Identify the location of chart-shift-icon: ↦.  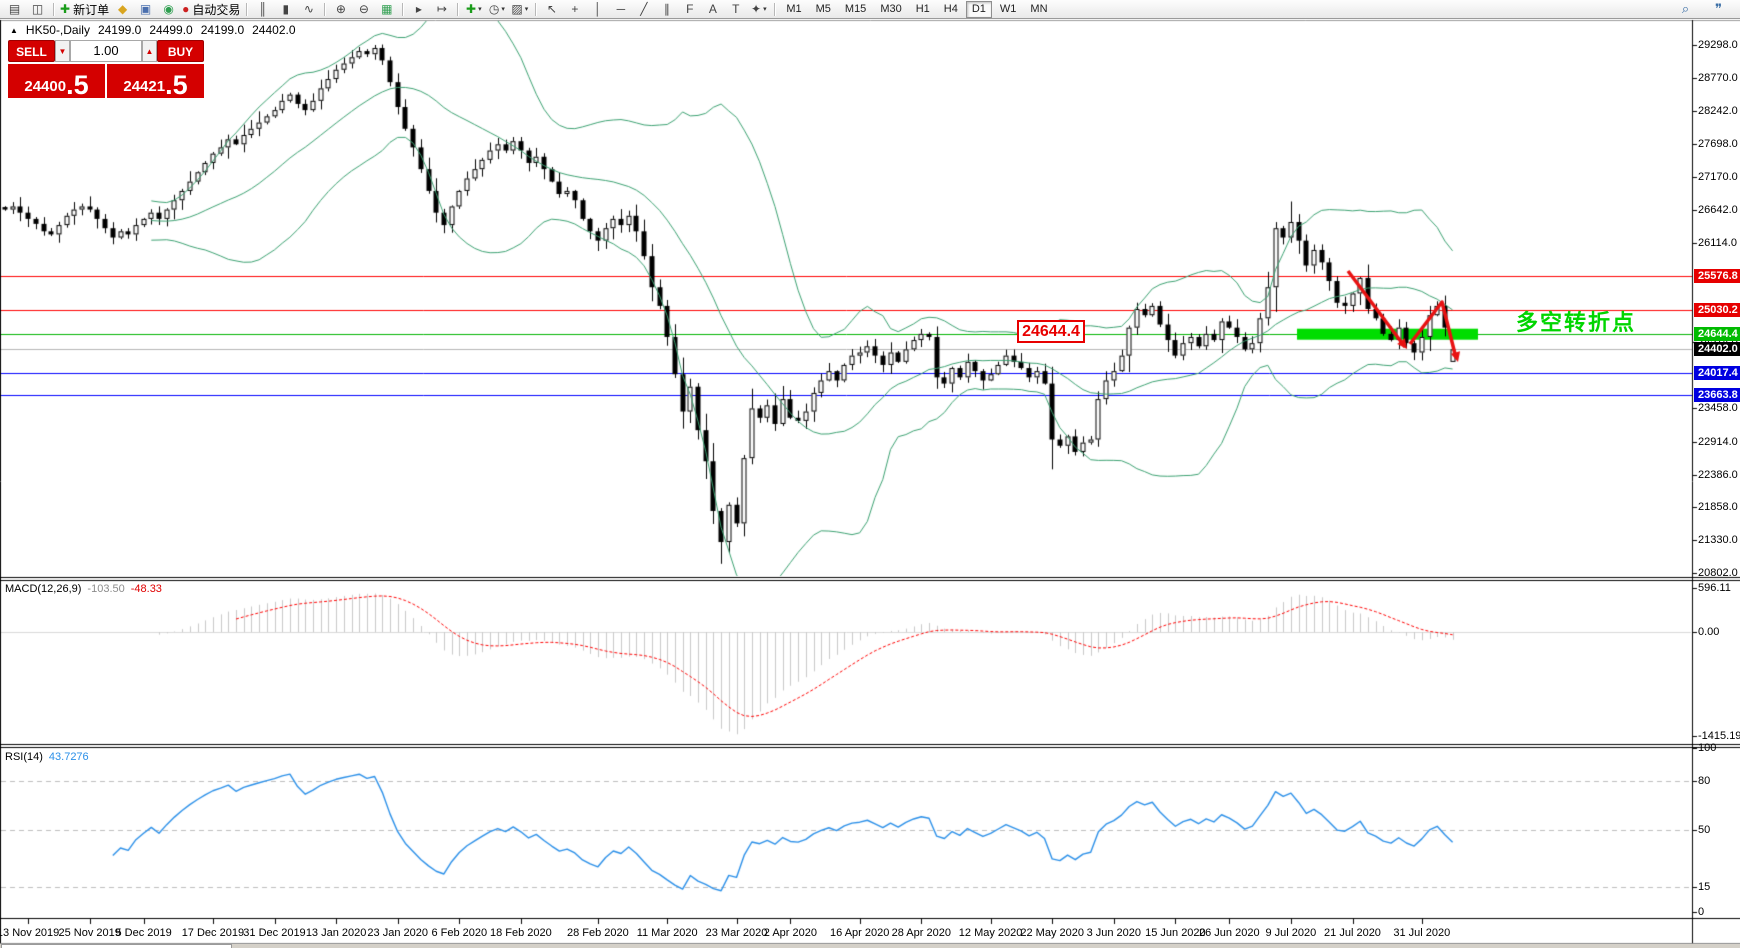
(441, 8).